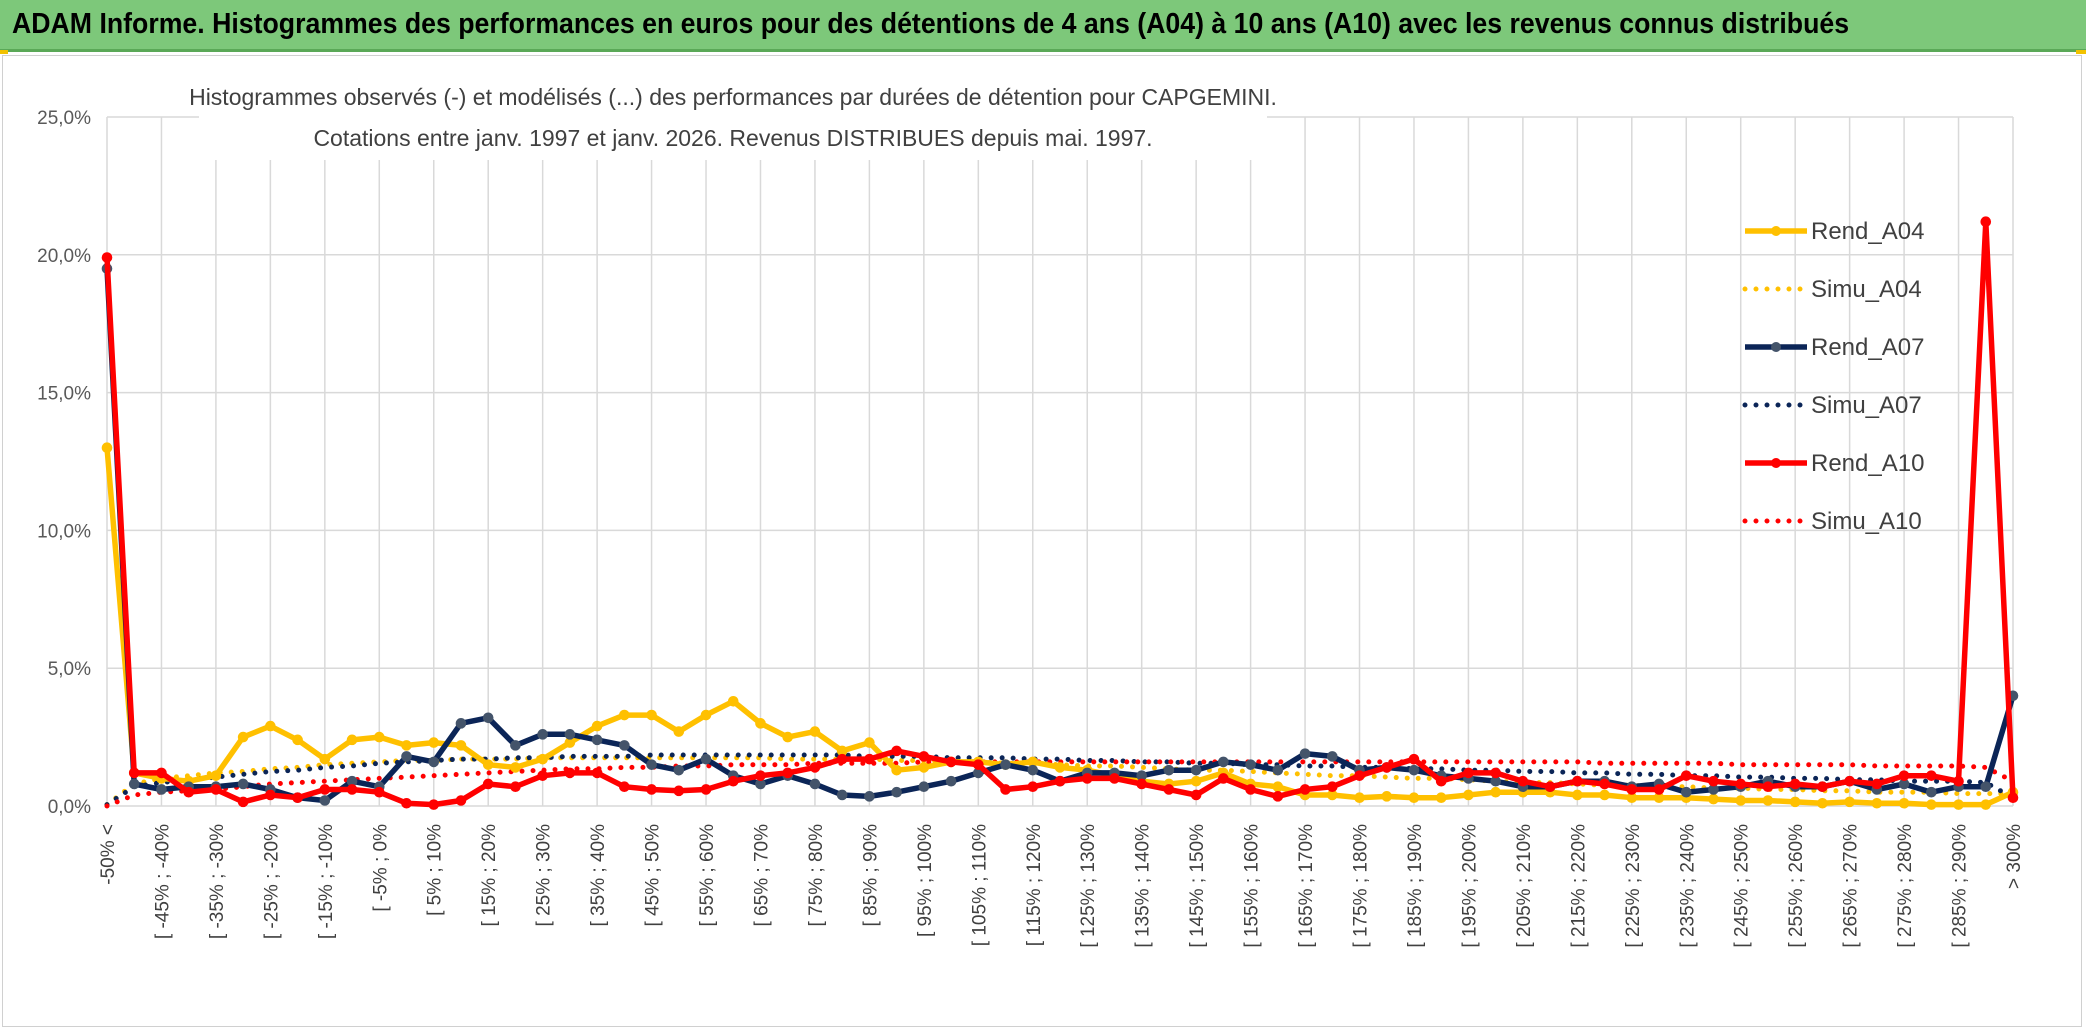  I want to click on legend-item: Simu_A07, so click(1832, 405).